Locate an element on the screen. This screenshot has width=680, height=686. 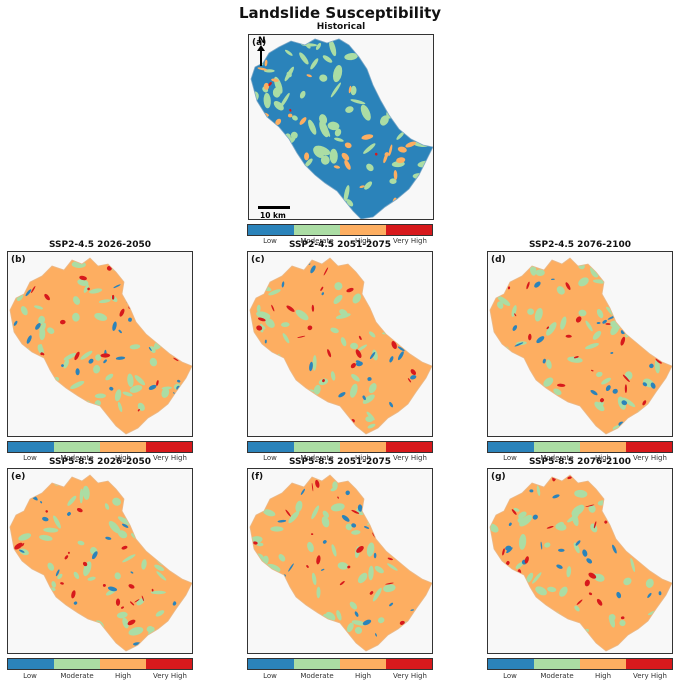
catchment-boundary is located at coordinates (580, 346).